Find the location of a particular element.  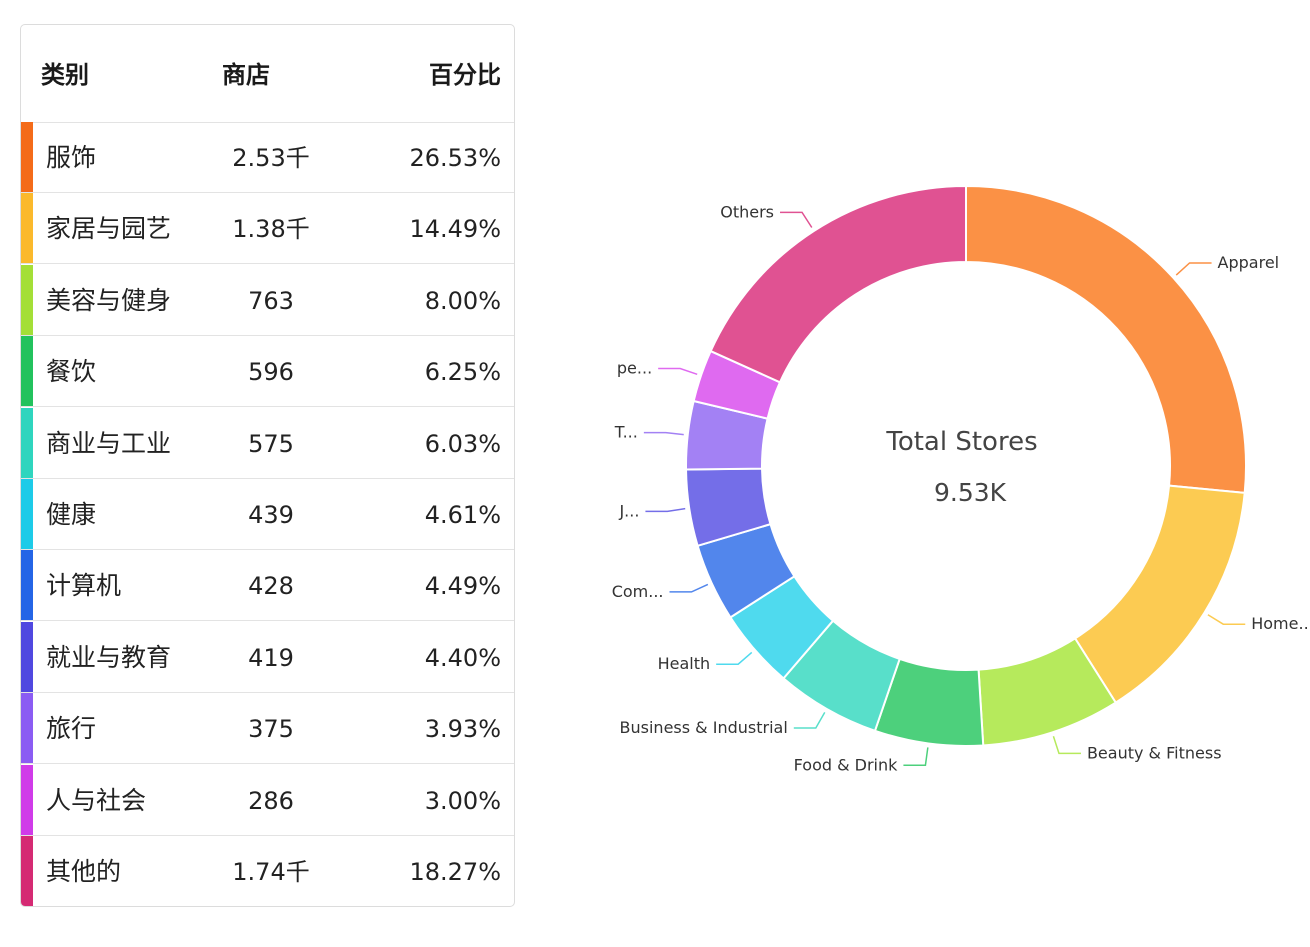

center-title: Total Stores is located at coordinates (961, 442).